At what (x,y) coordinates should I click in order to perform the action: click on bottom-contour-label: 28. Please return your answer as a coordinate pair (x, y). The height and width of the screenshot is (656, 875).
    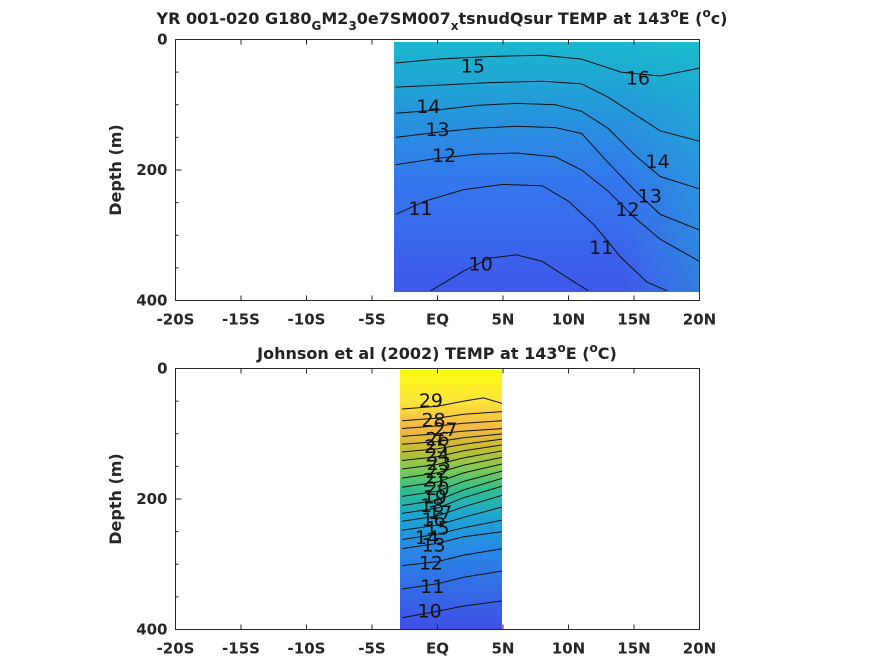
    Looking at the image, I should click on (433, 420).